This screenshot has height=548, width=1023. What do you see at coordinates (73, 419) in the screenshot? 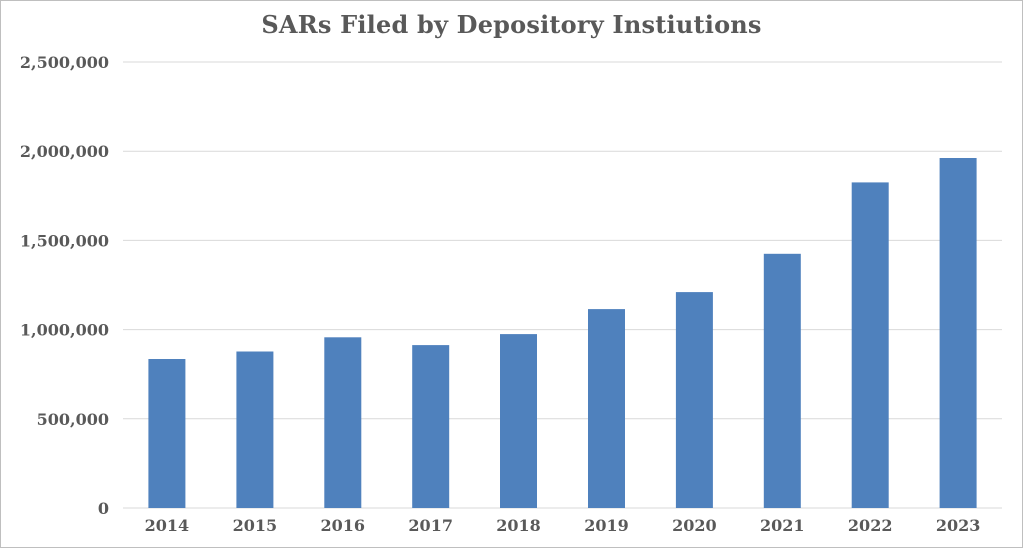
I see `y-tick-label: 500,000` at bounding box center [73, 419].